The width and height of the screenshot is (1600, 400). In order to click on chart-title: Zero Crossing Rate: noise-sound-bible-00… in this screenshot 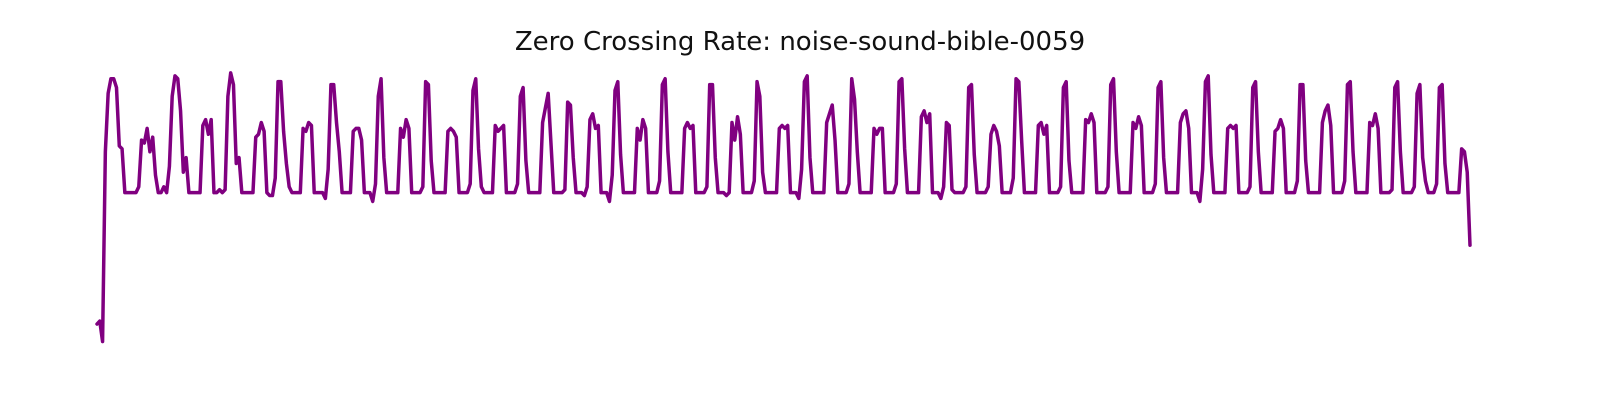, I will do `click(800, 42)`.